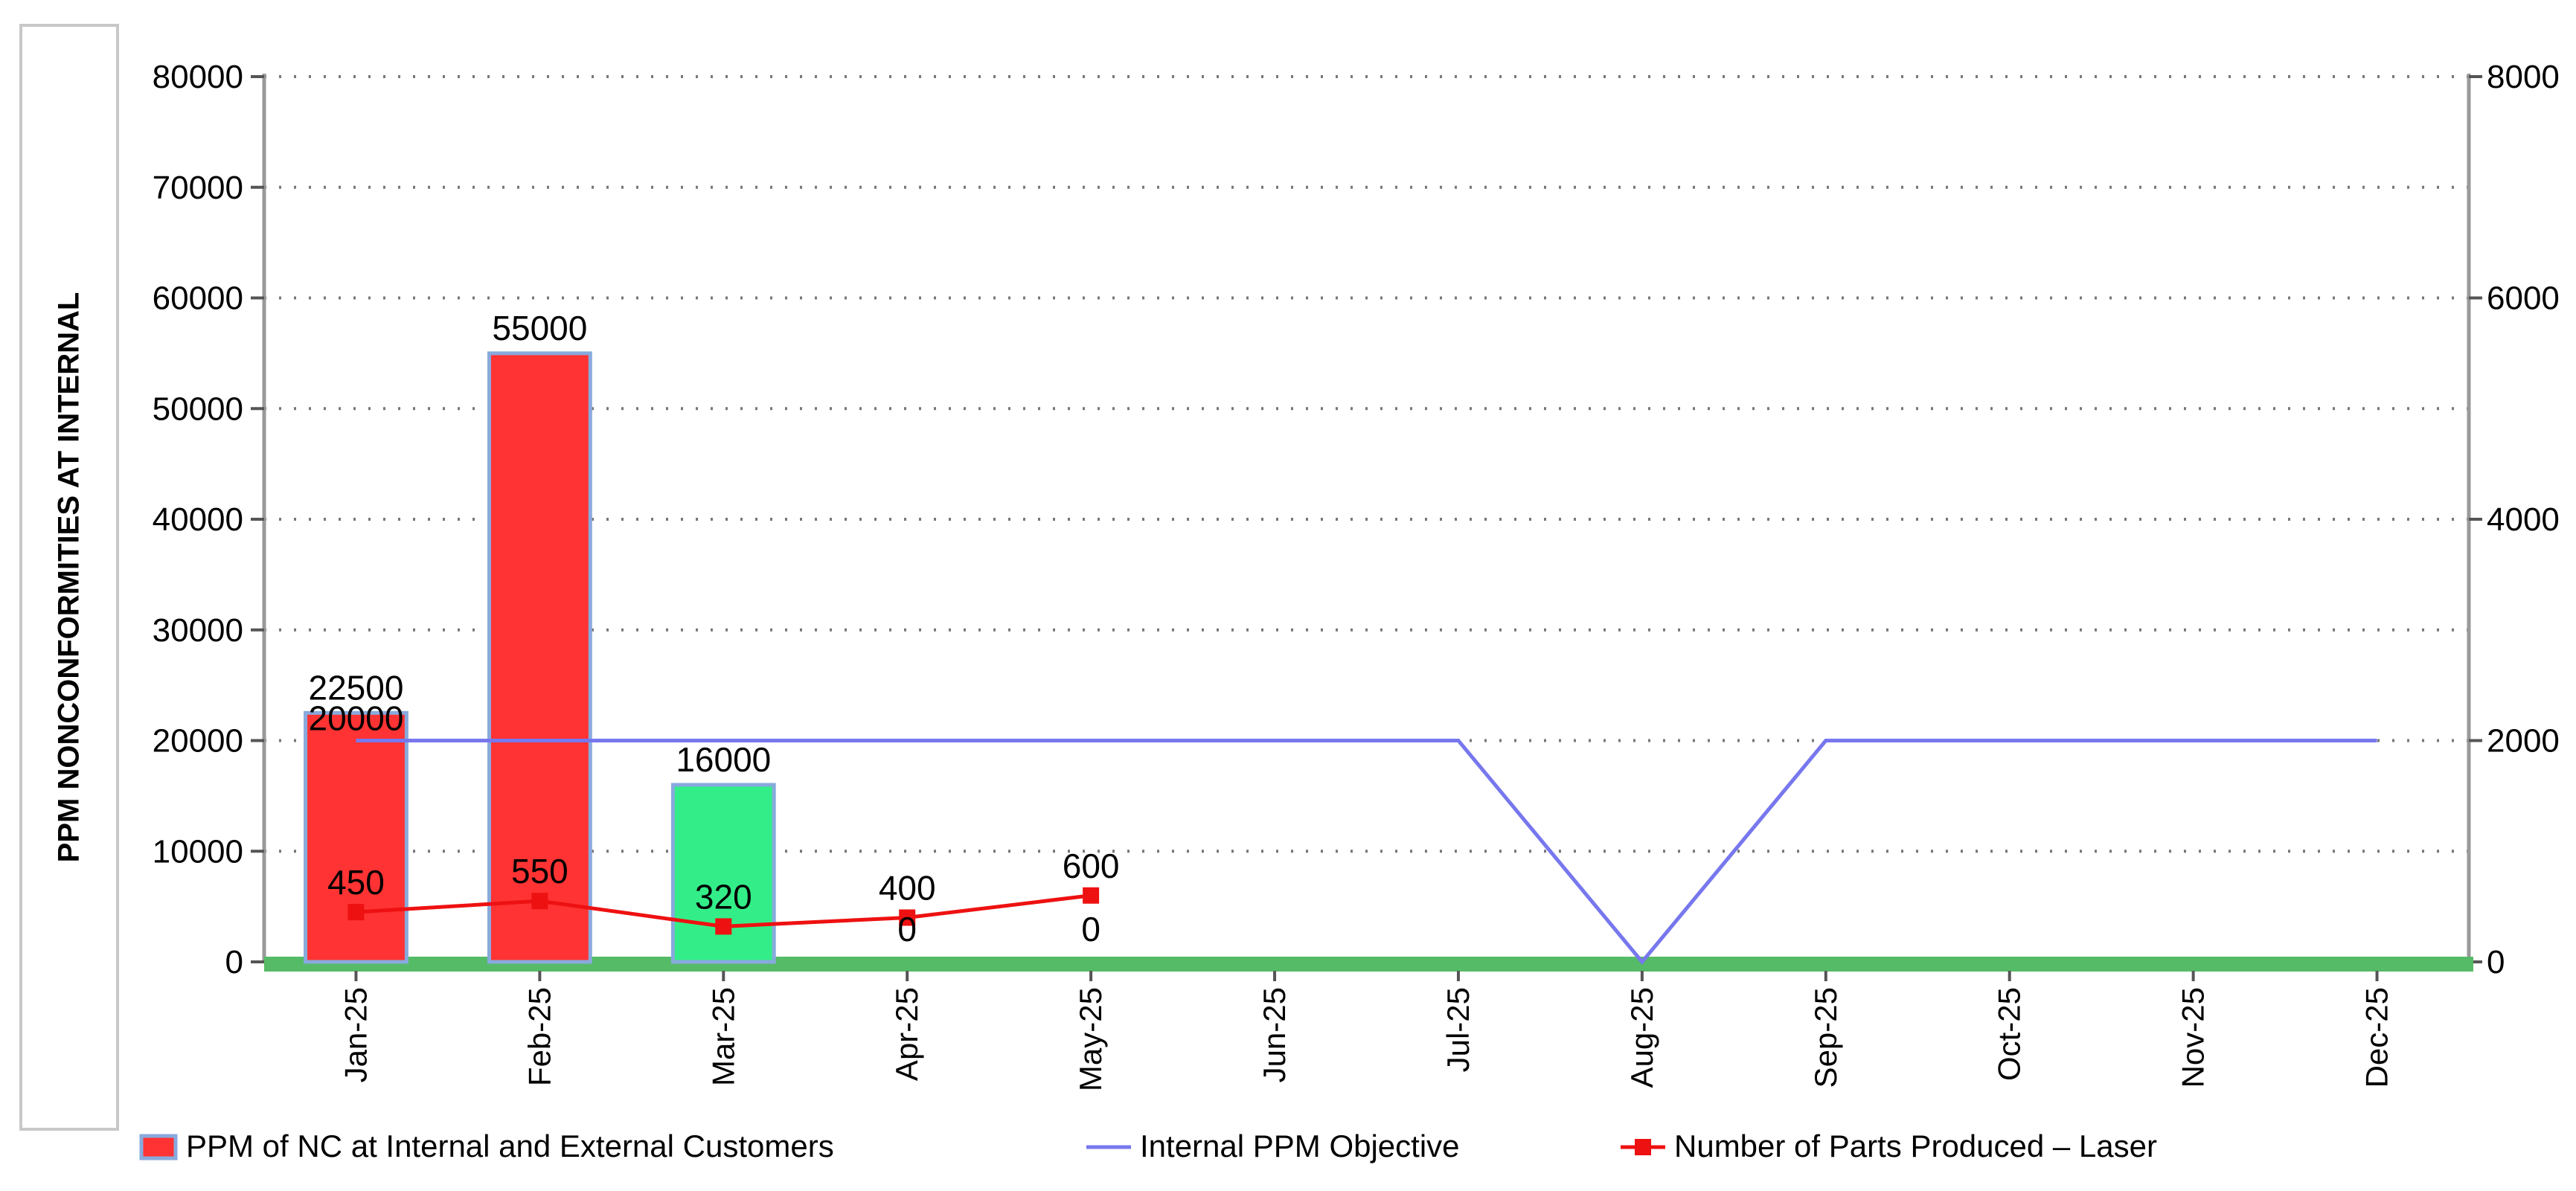  Describe the element at coordinates (1643, 1147) in the screenshot. I see `legend-swatch-marker` at that location.